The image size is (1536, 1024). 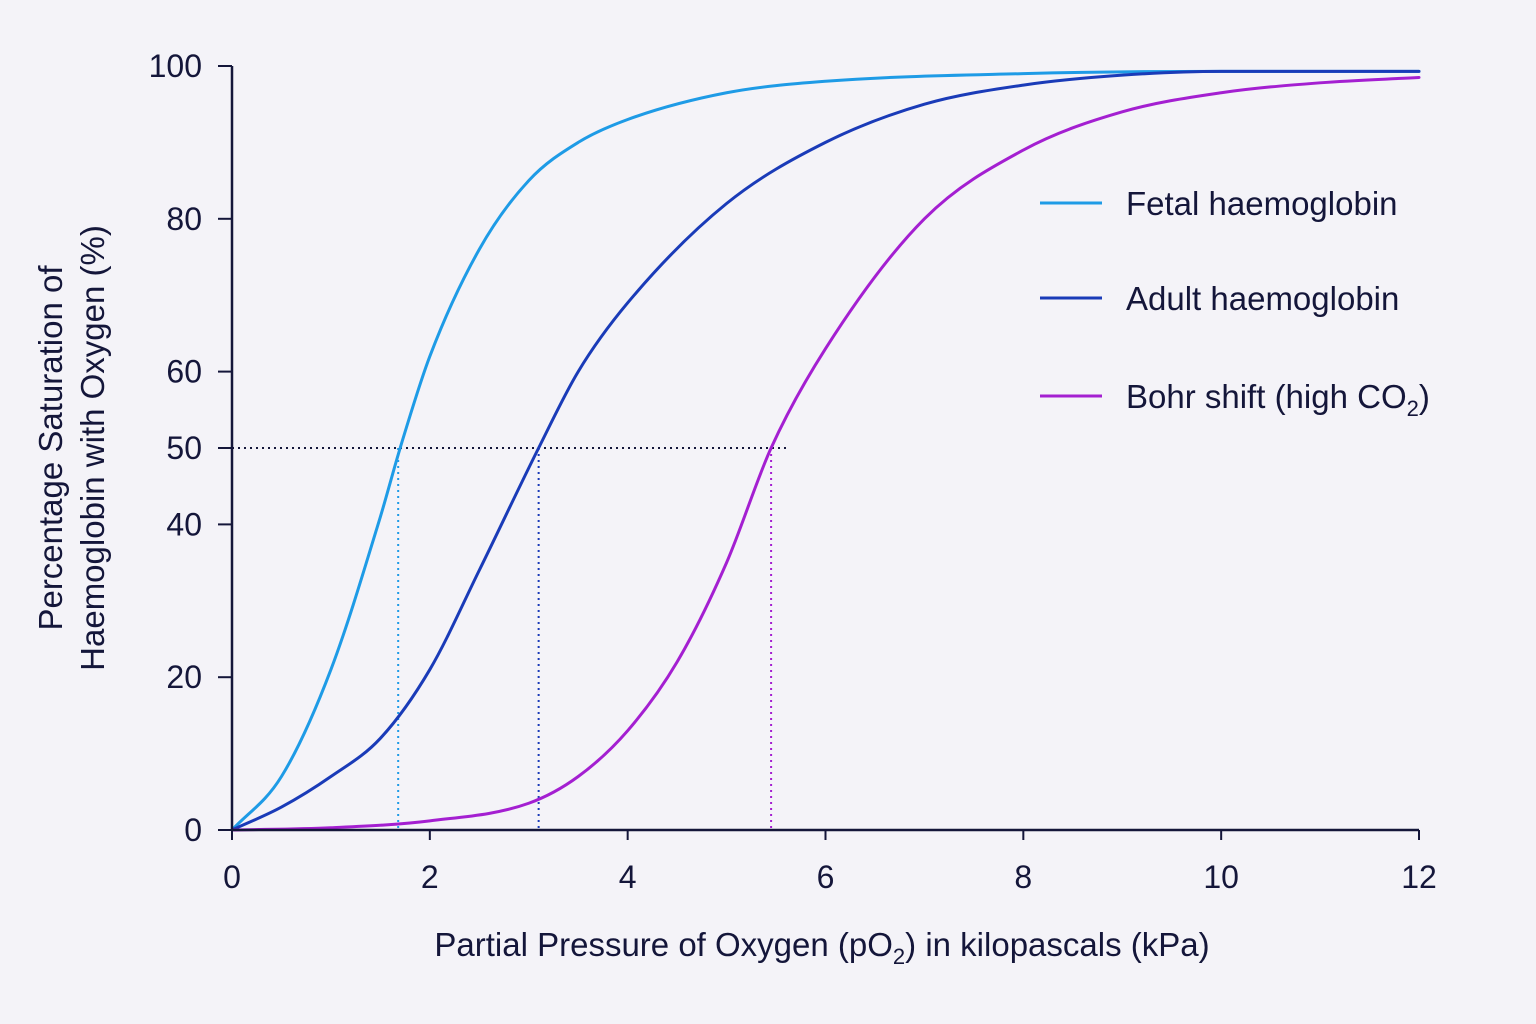 What do you see at coordinates (1221, 877) in the screenshot?
I see `x-tick-label: 10` at bounding box center [1221, 877].